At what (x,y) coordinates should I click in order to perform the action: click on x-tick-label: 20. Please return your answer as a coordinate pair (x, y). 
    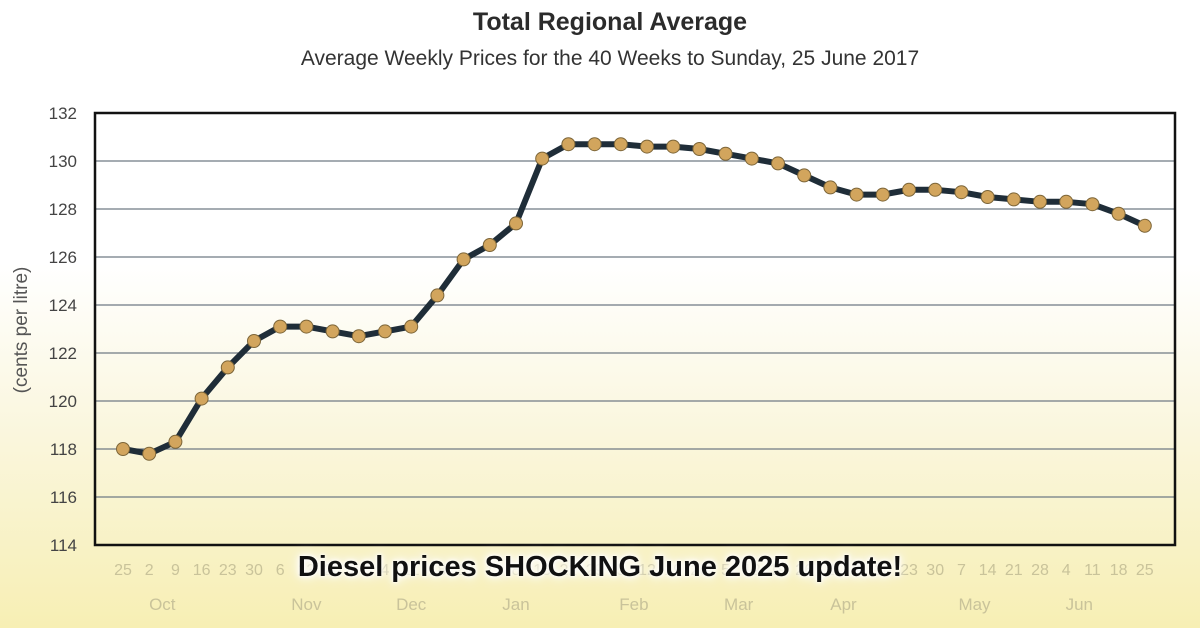
    Looking at the image, I should click on (333, 570).